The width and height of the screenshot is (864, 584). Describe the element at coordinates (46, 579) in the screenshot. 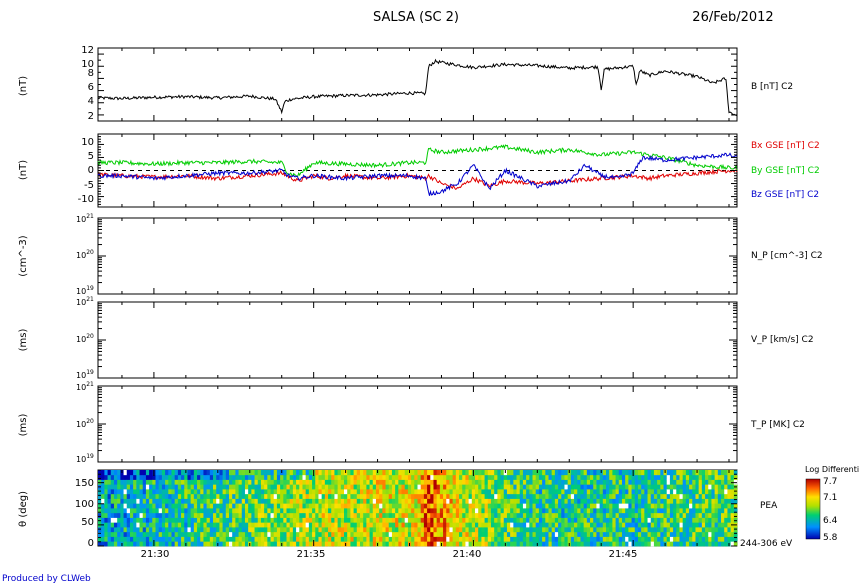

I see `footer-credit: Produced by CLWeb` at that location.